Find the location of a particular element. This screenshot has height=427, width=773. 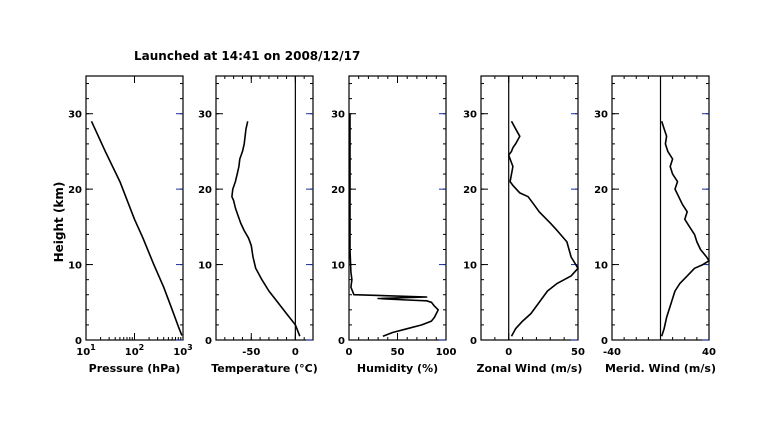

x-axis-label: Zonal Wind (m/s) is located at coordinates (530, 368).